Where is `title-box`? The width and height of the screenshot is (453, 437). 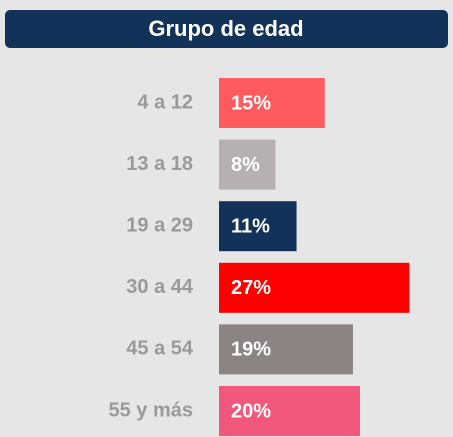 title-box is located at coordinates (226, 29).